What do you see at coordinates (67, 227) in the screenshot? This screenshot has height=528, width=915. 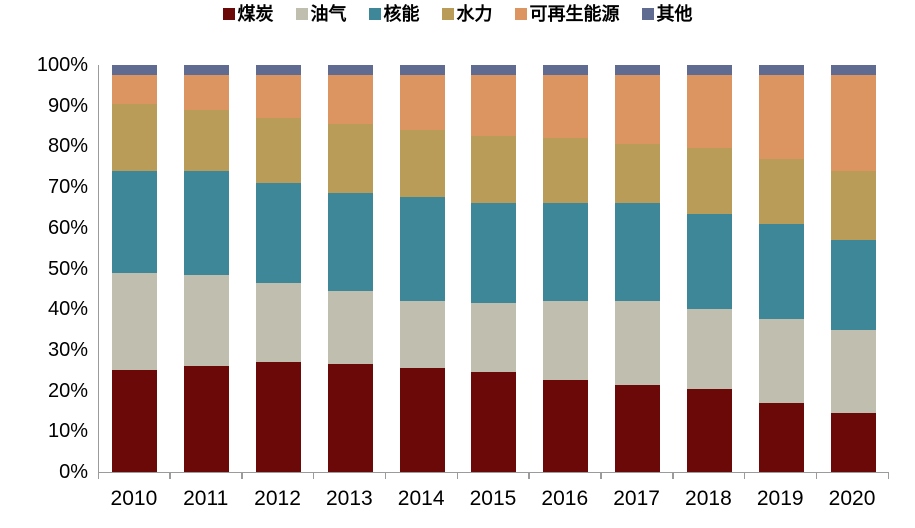 I see `y-axis-tick-label: 60%` at bounding box center [67, 227].